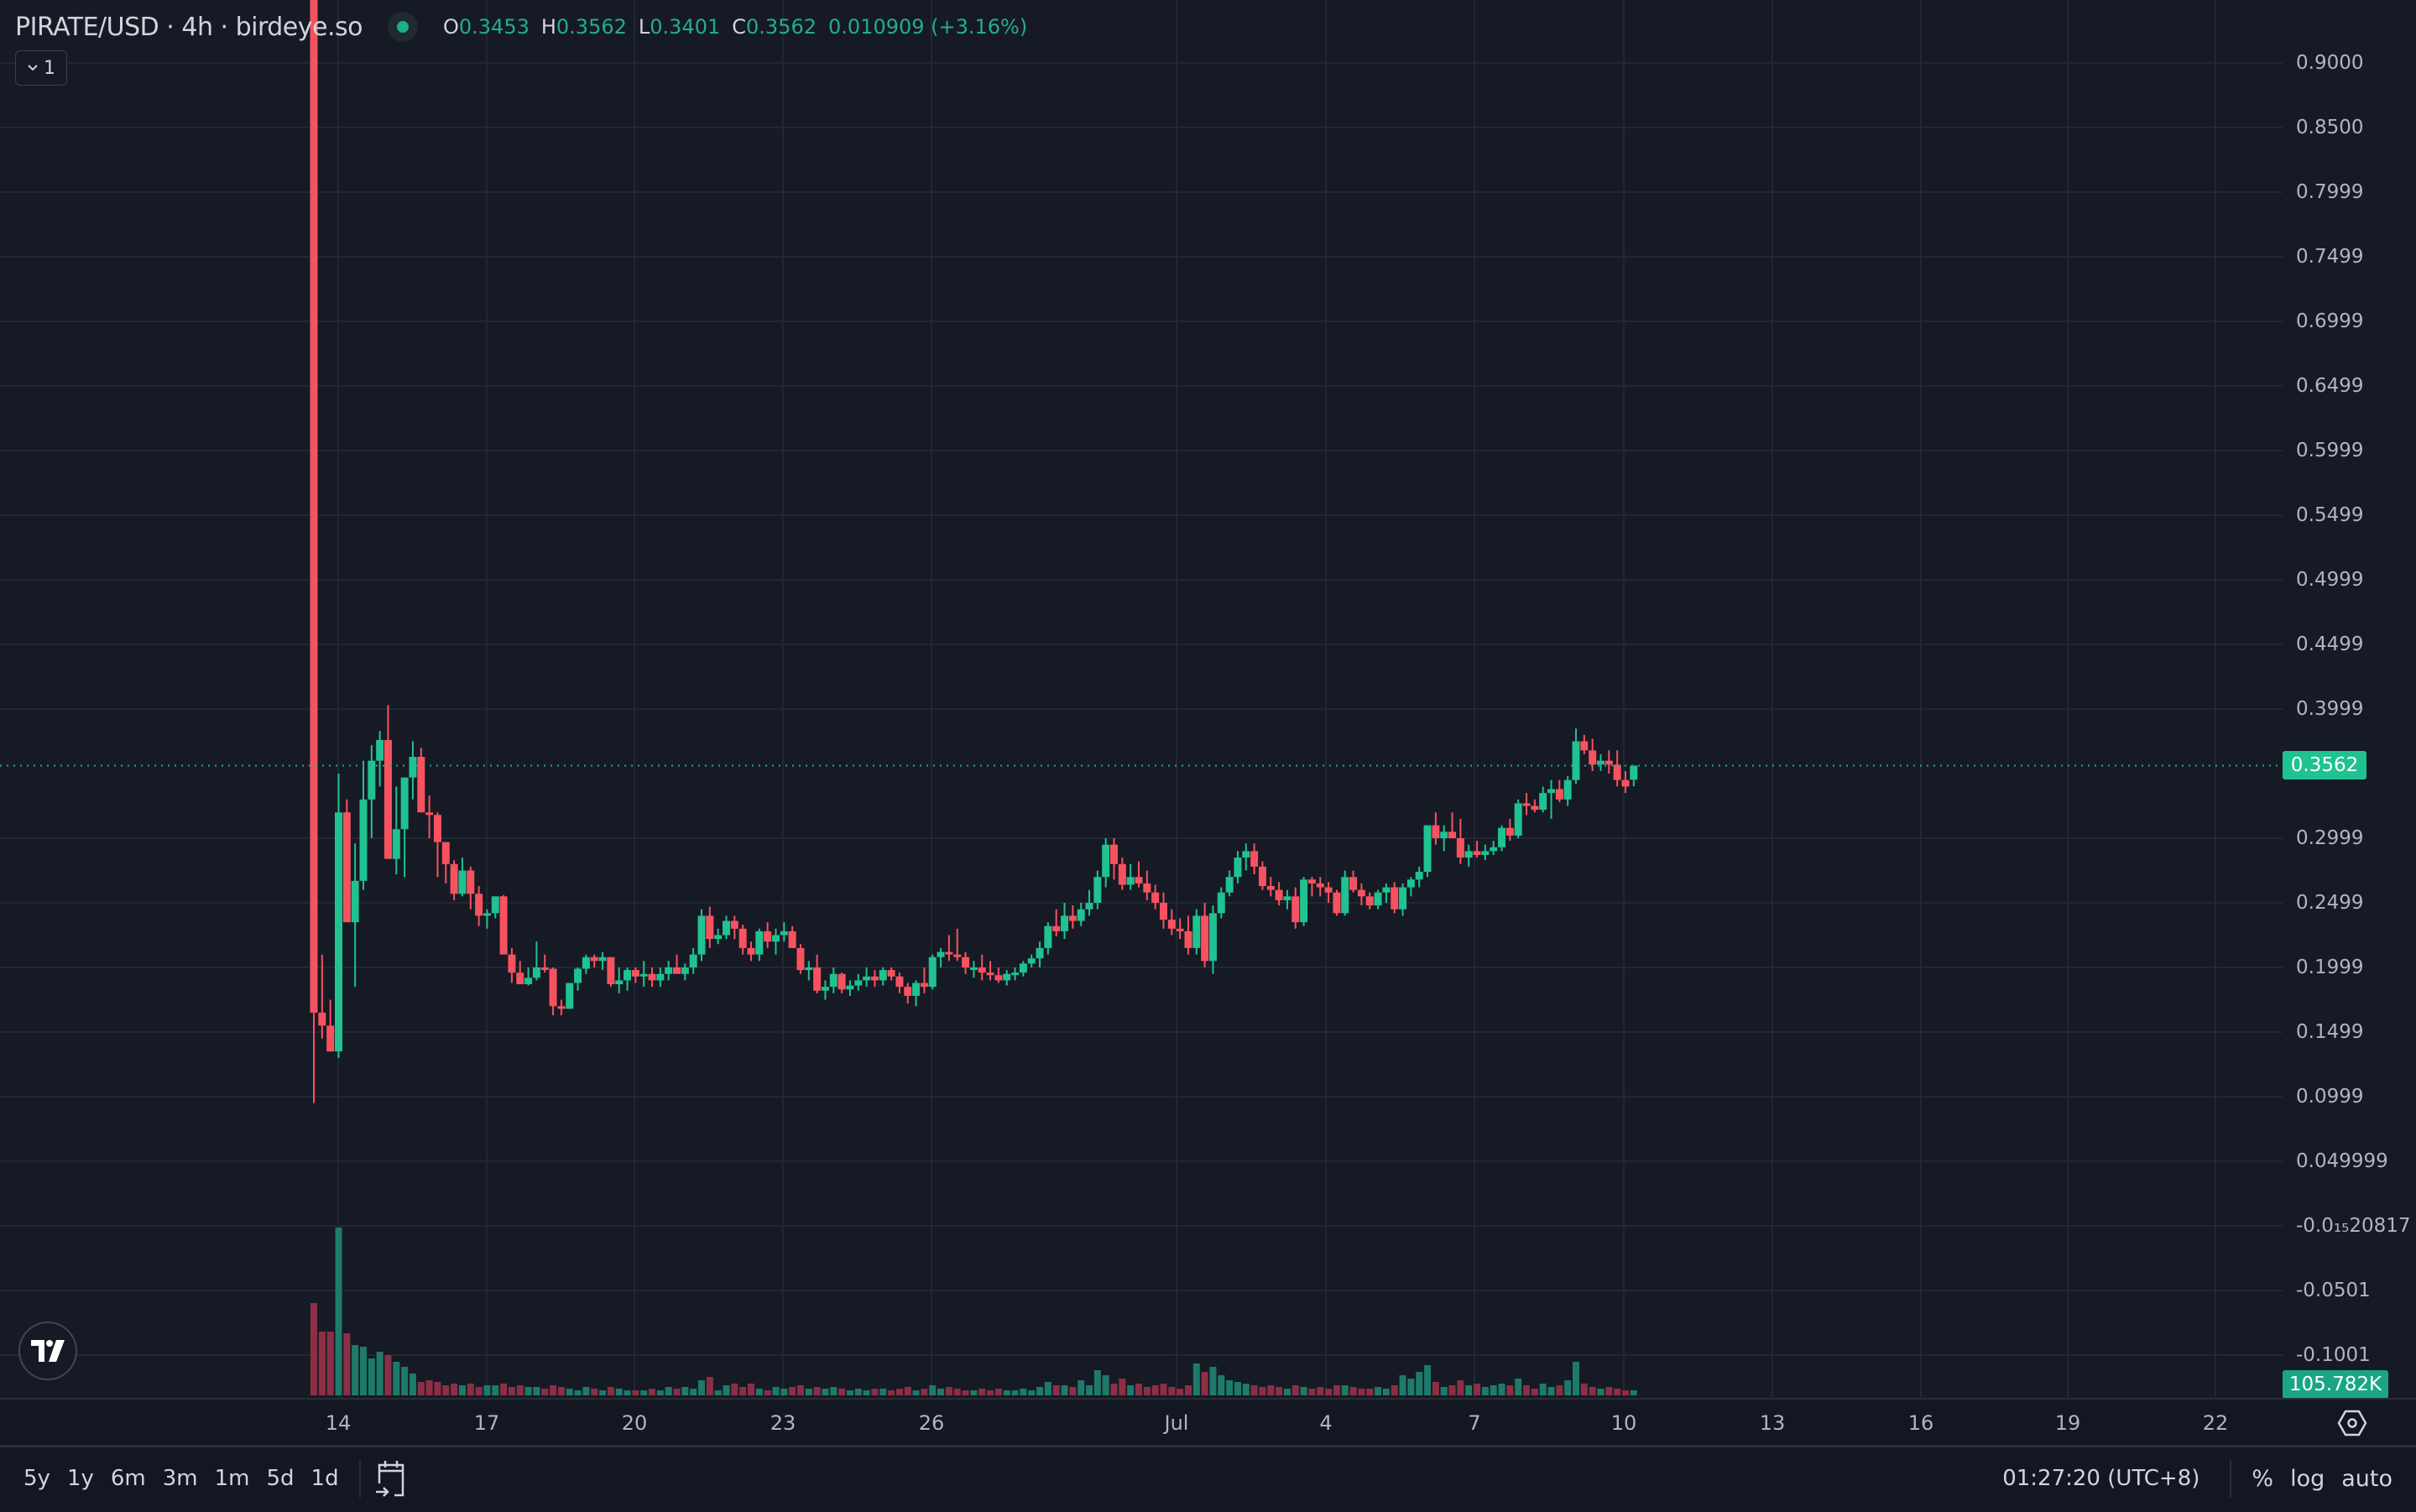  Describe the element at coordinates (2201, 1478) in the screenshot. I see `scale-controls: 01:27:20 (UTC+8) % log auto` at that location.